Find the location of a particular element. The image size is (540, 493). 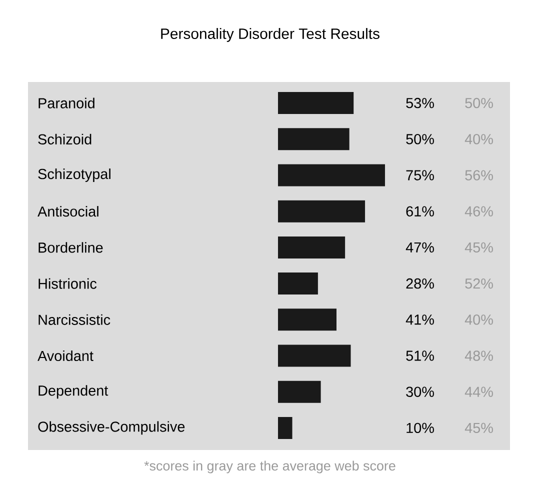

y-tick-label: Schizoid is located at coordinates (65, 139).